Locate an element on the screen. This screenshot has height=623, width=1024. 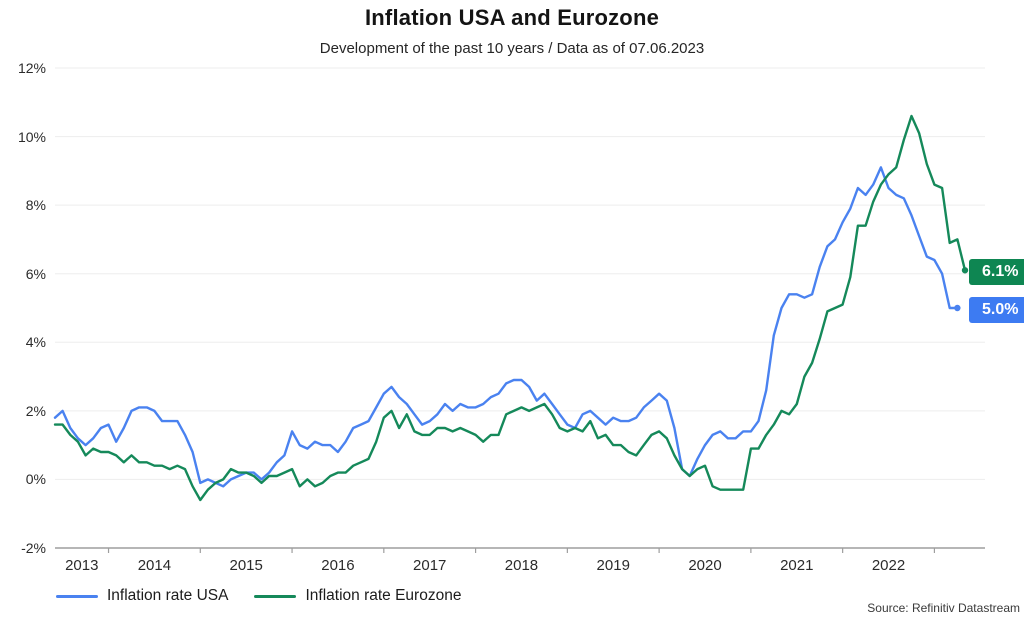
y-axis-label-8pct: 8% is located at coordinates (35, 205).